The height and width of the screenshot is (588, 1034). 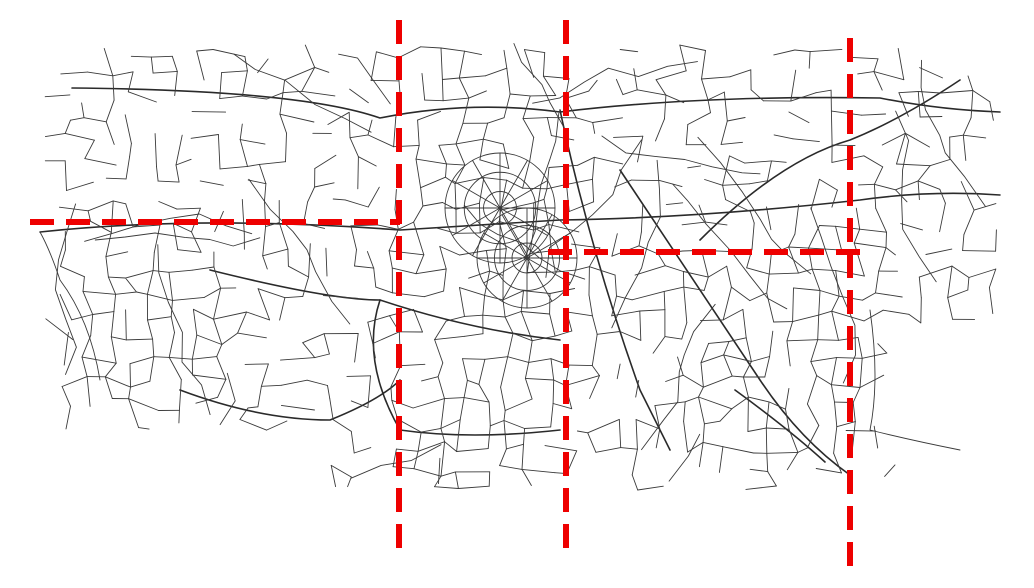 I want to click on arterial-road, so click(x=536, y=103).